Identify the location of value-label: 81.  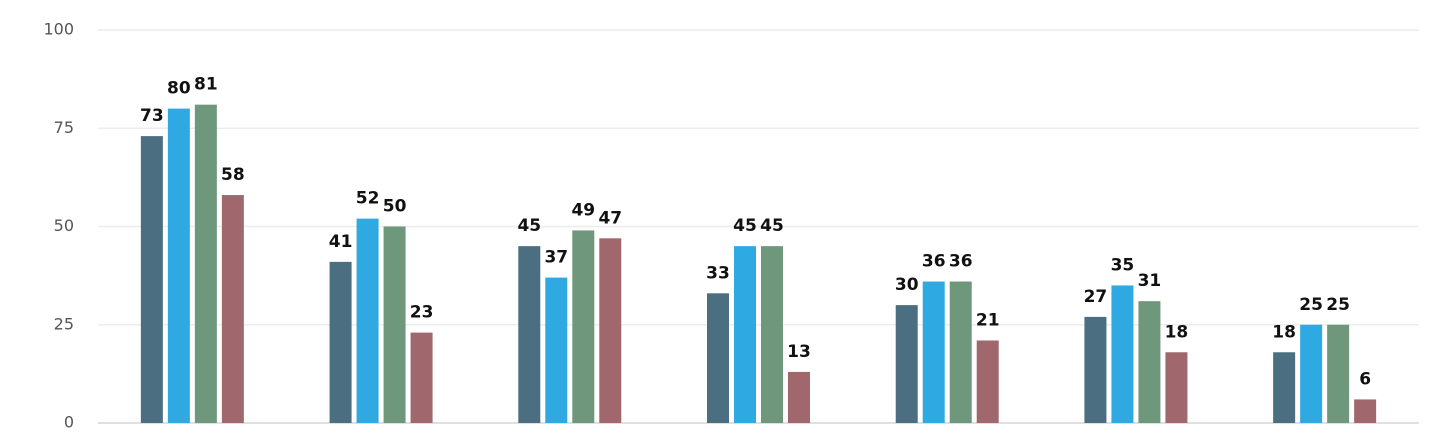
(206, 85).